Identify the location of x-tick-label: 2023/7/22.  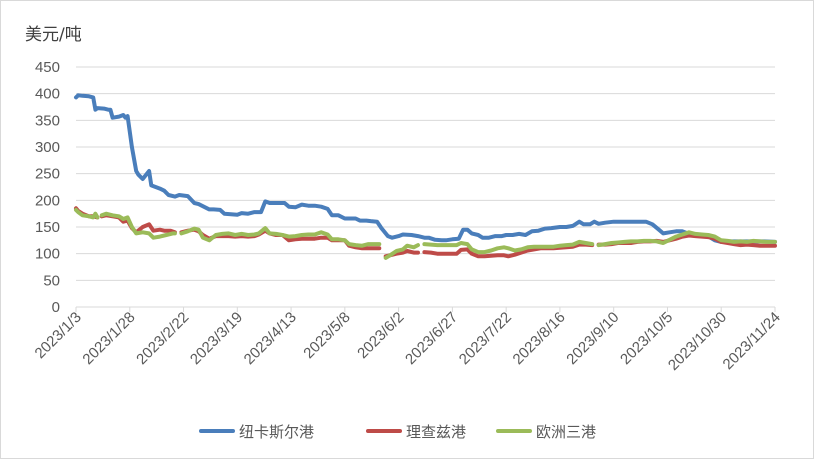
(485, 338).